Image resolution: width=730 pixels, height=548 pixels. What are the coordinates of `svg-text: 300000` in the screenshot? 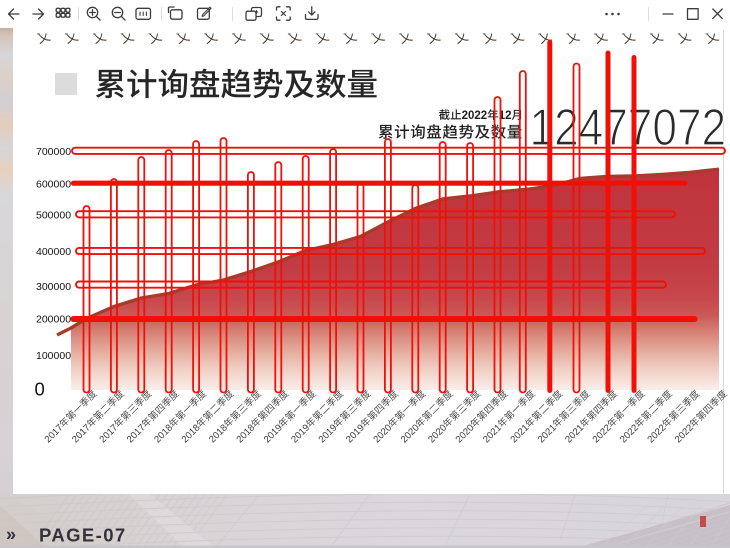 It's located at (53, 287).